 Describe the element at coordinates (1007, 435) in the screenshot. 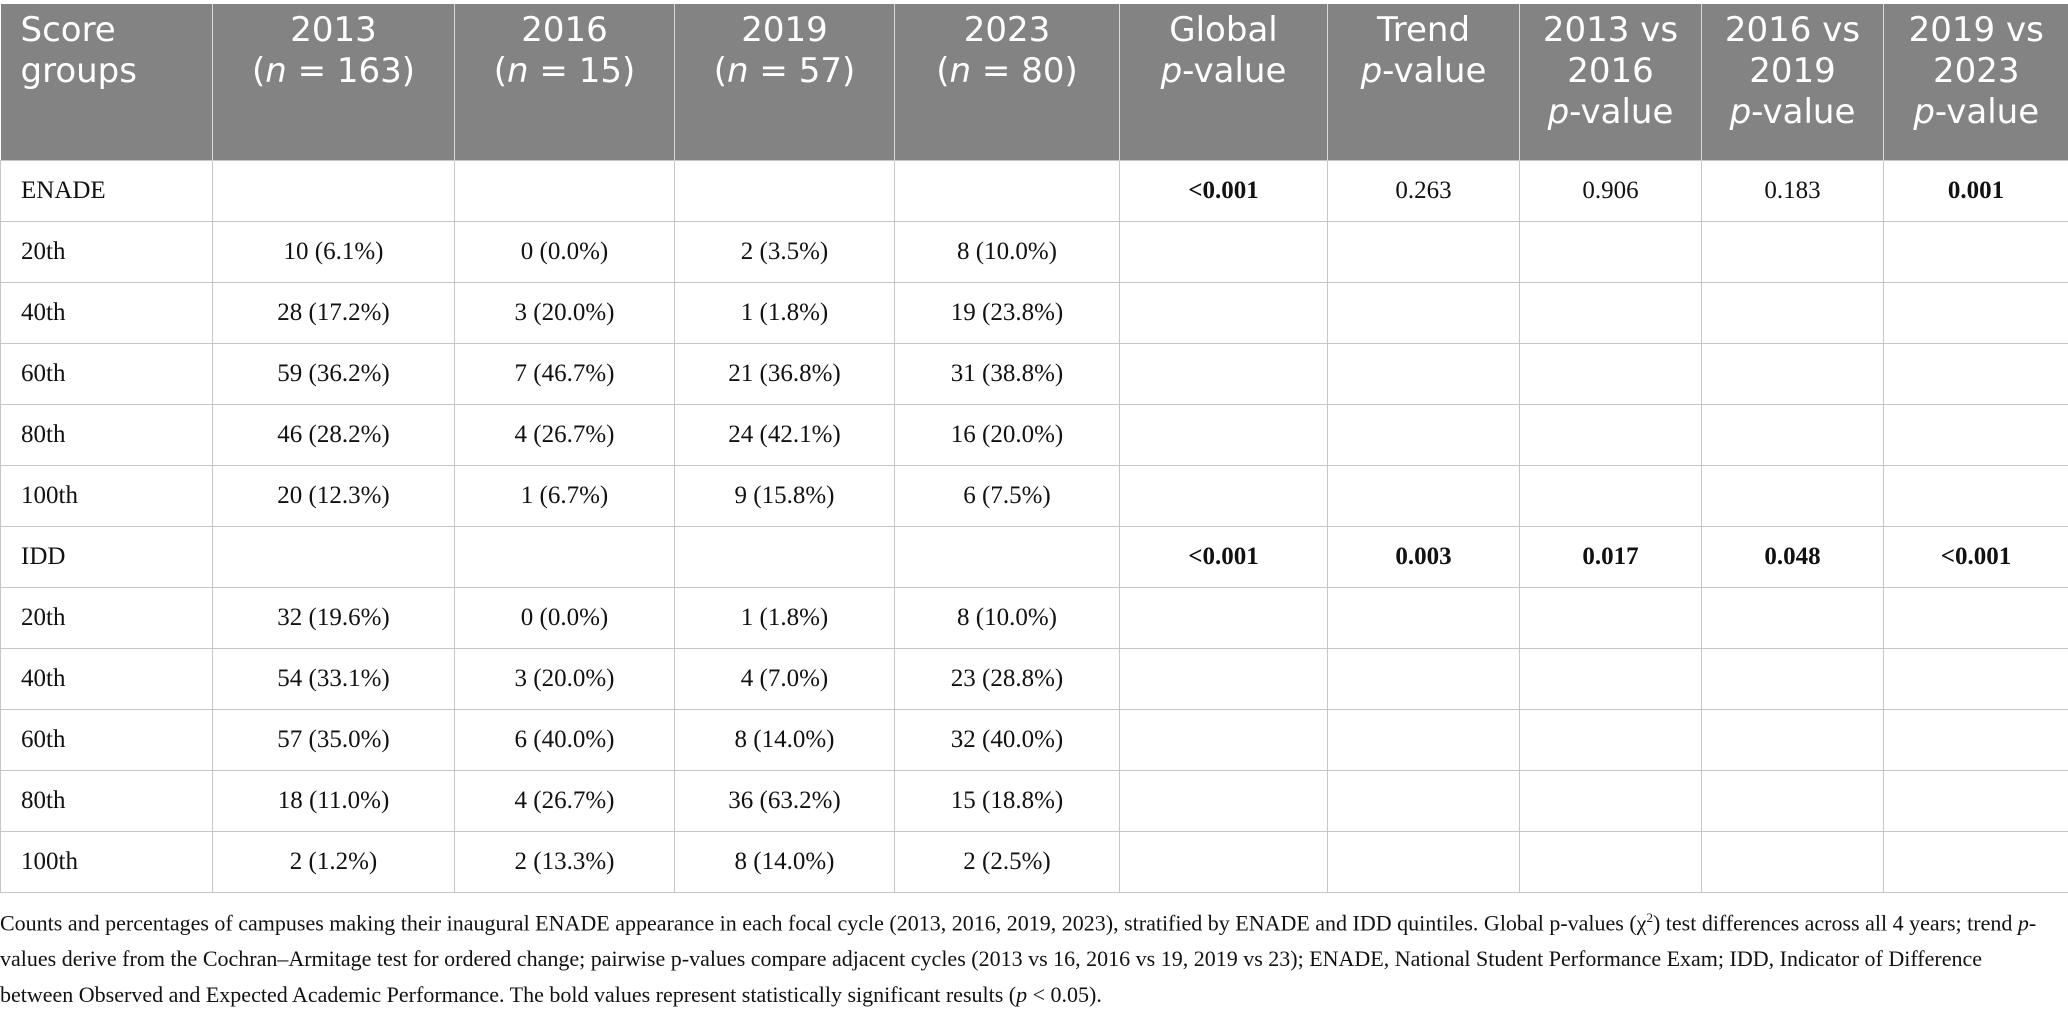

I see `table-cell: 16 (20.0%)` at that location.